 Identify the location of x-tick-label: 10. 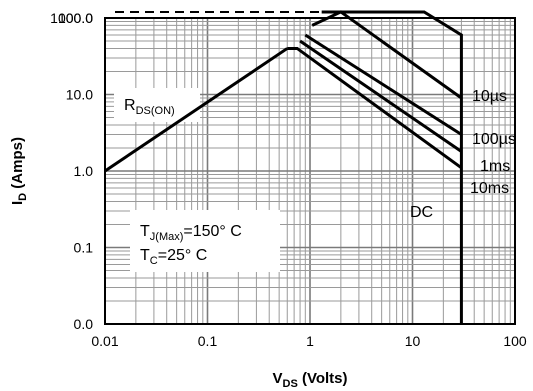
(413, 341).